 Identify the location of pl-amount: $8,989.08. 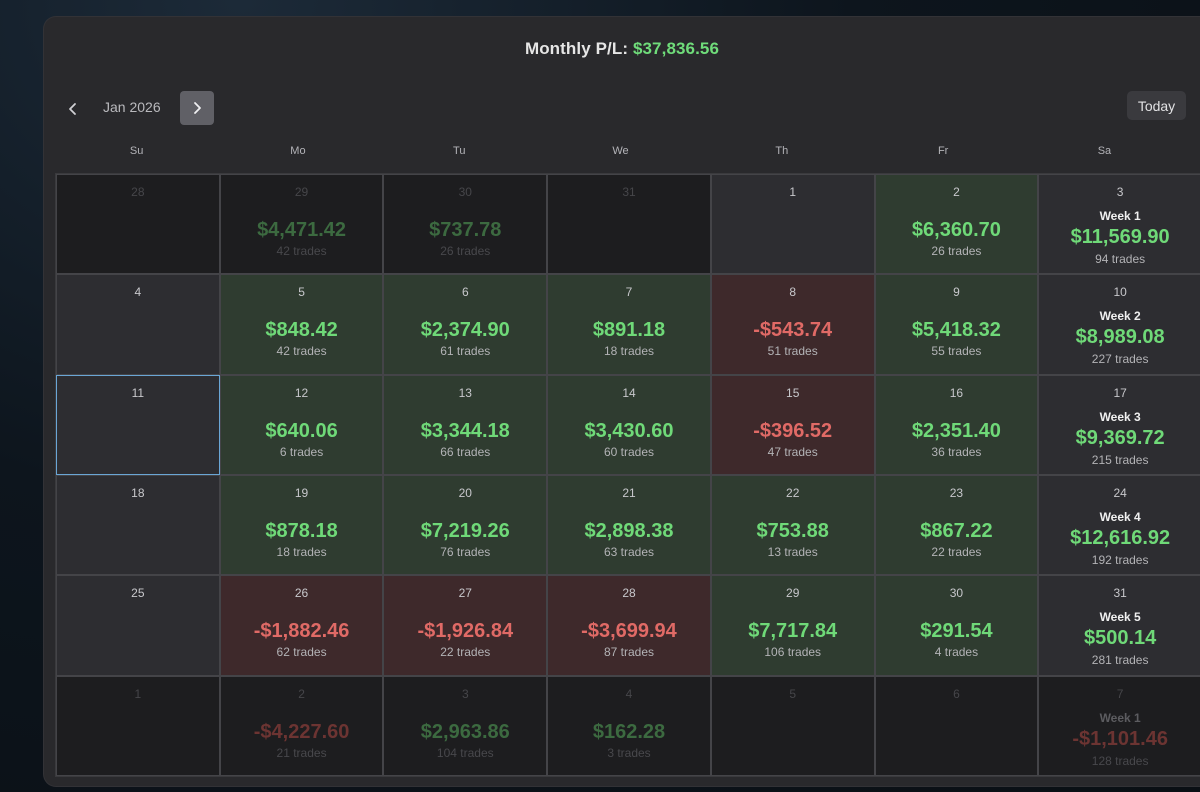
(1120, 337).